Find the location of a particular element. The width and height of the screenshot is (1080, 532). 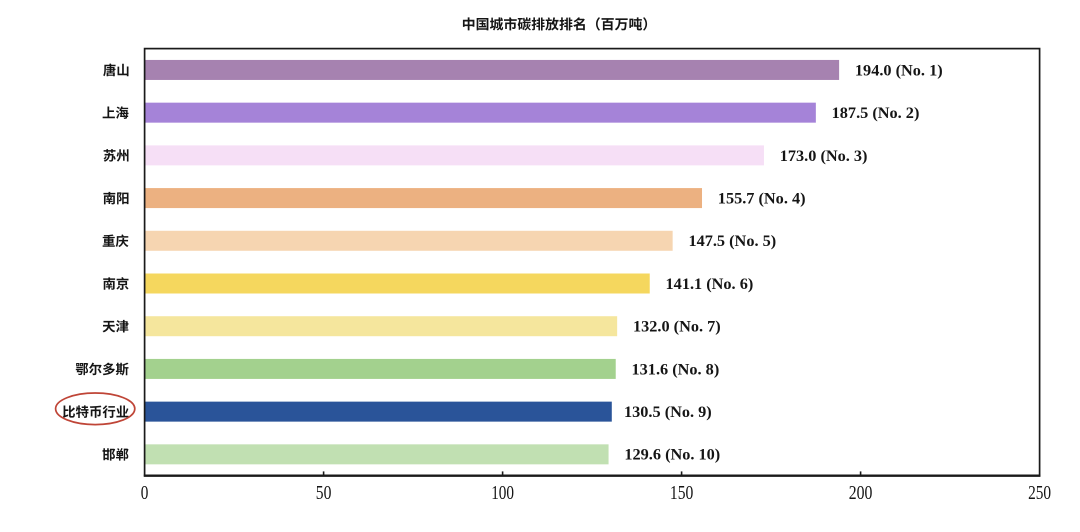

svg-text: 147.5 (No. 5) is located at coordinates (732, 240).